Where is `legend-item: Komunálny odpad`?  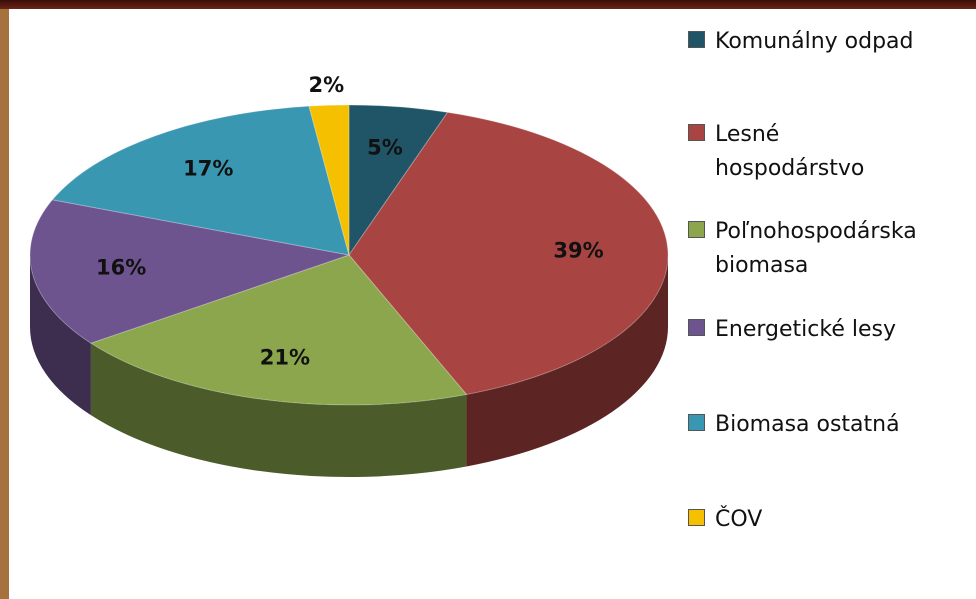
legend-item: Komunálny odpad is located at coordinates (826, 42).